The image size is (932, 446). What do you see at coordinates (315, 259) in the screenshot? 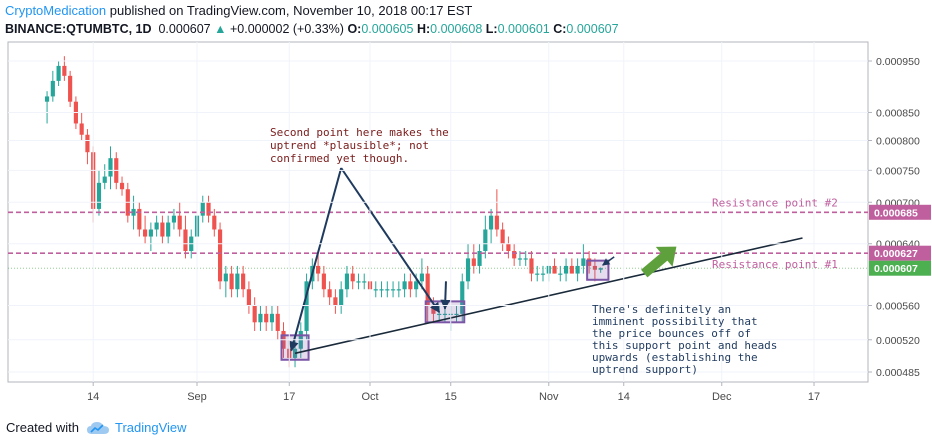
I see `pointer-line-left` at bounding box center [315, 259].